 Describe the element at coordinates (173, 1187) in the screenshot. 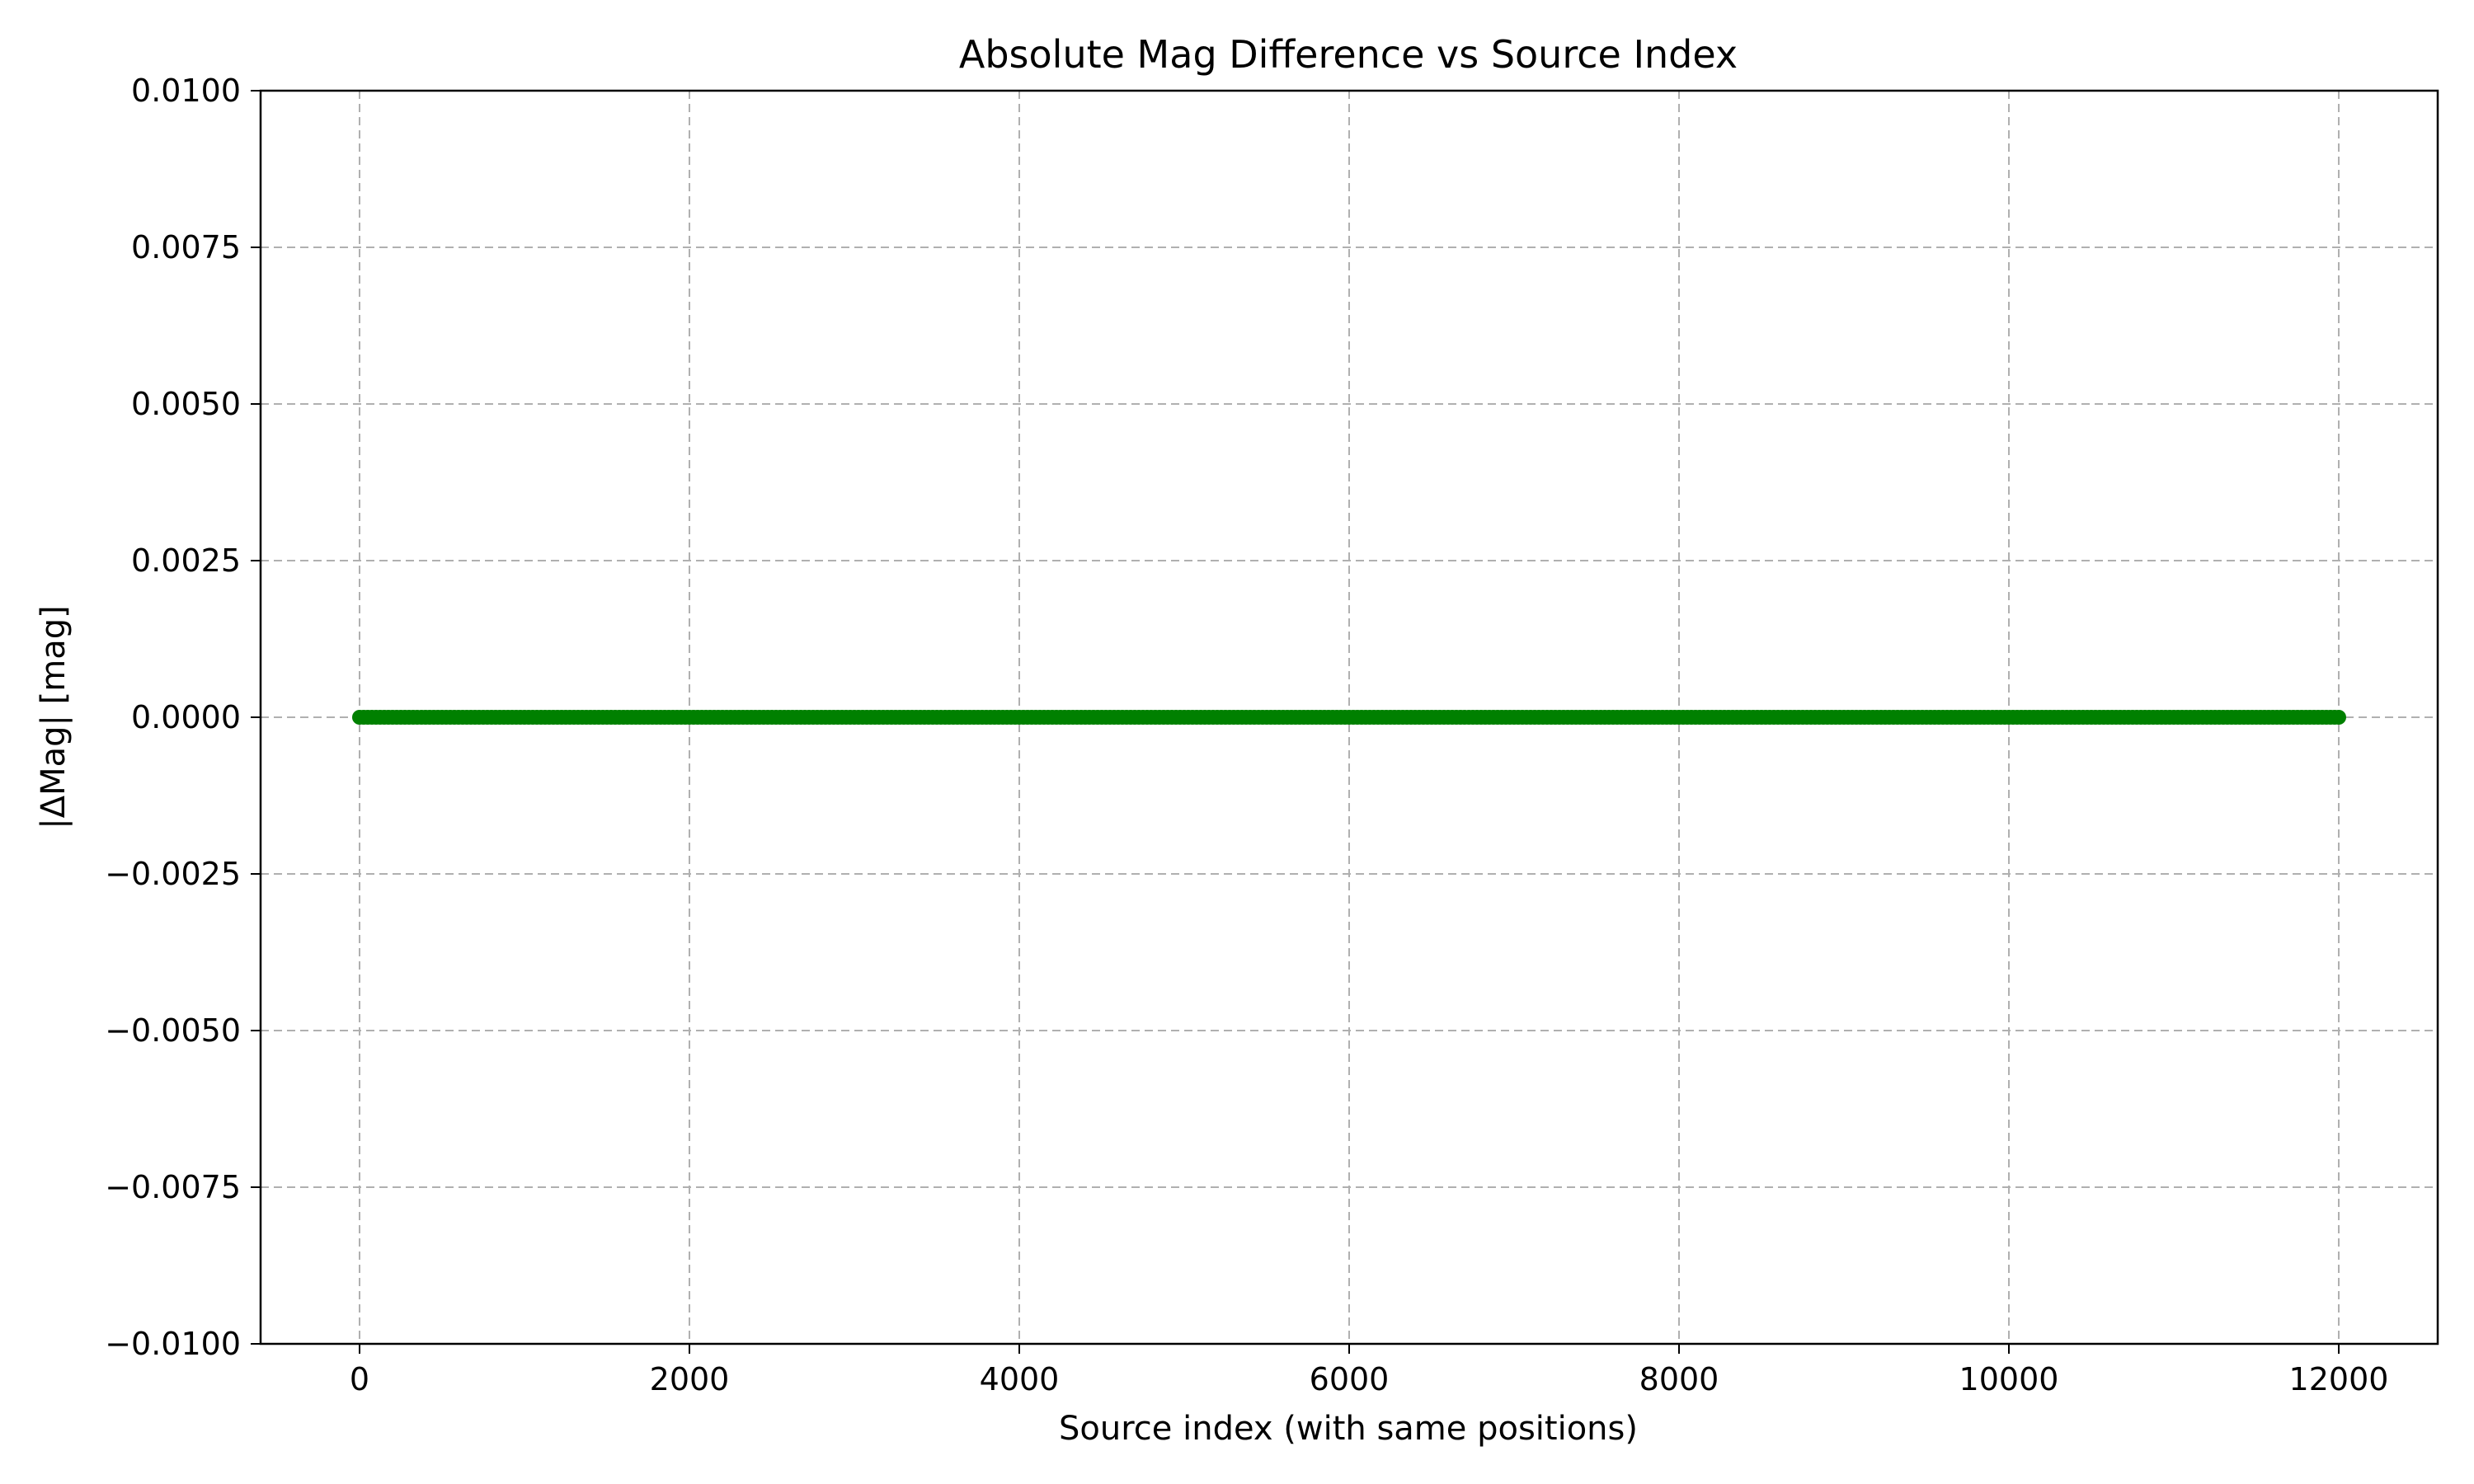

I see `y-tick-label: −0.0075` at that location.